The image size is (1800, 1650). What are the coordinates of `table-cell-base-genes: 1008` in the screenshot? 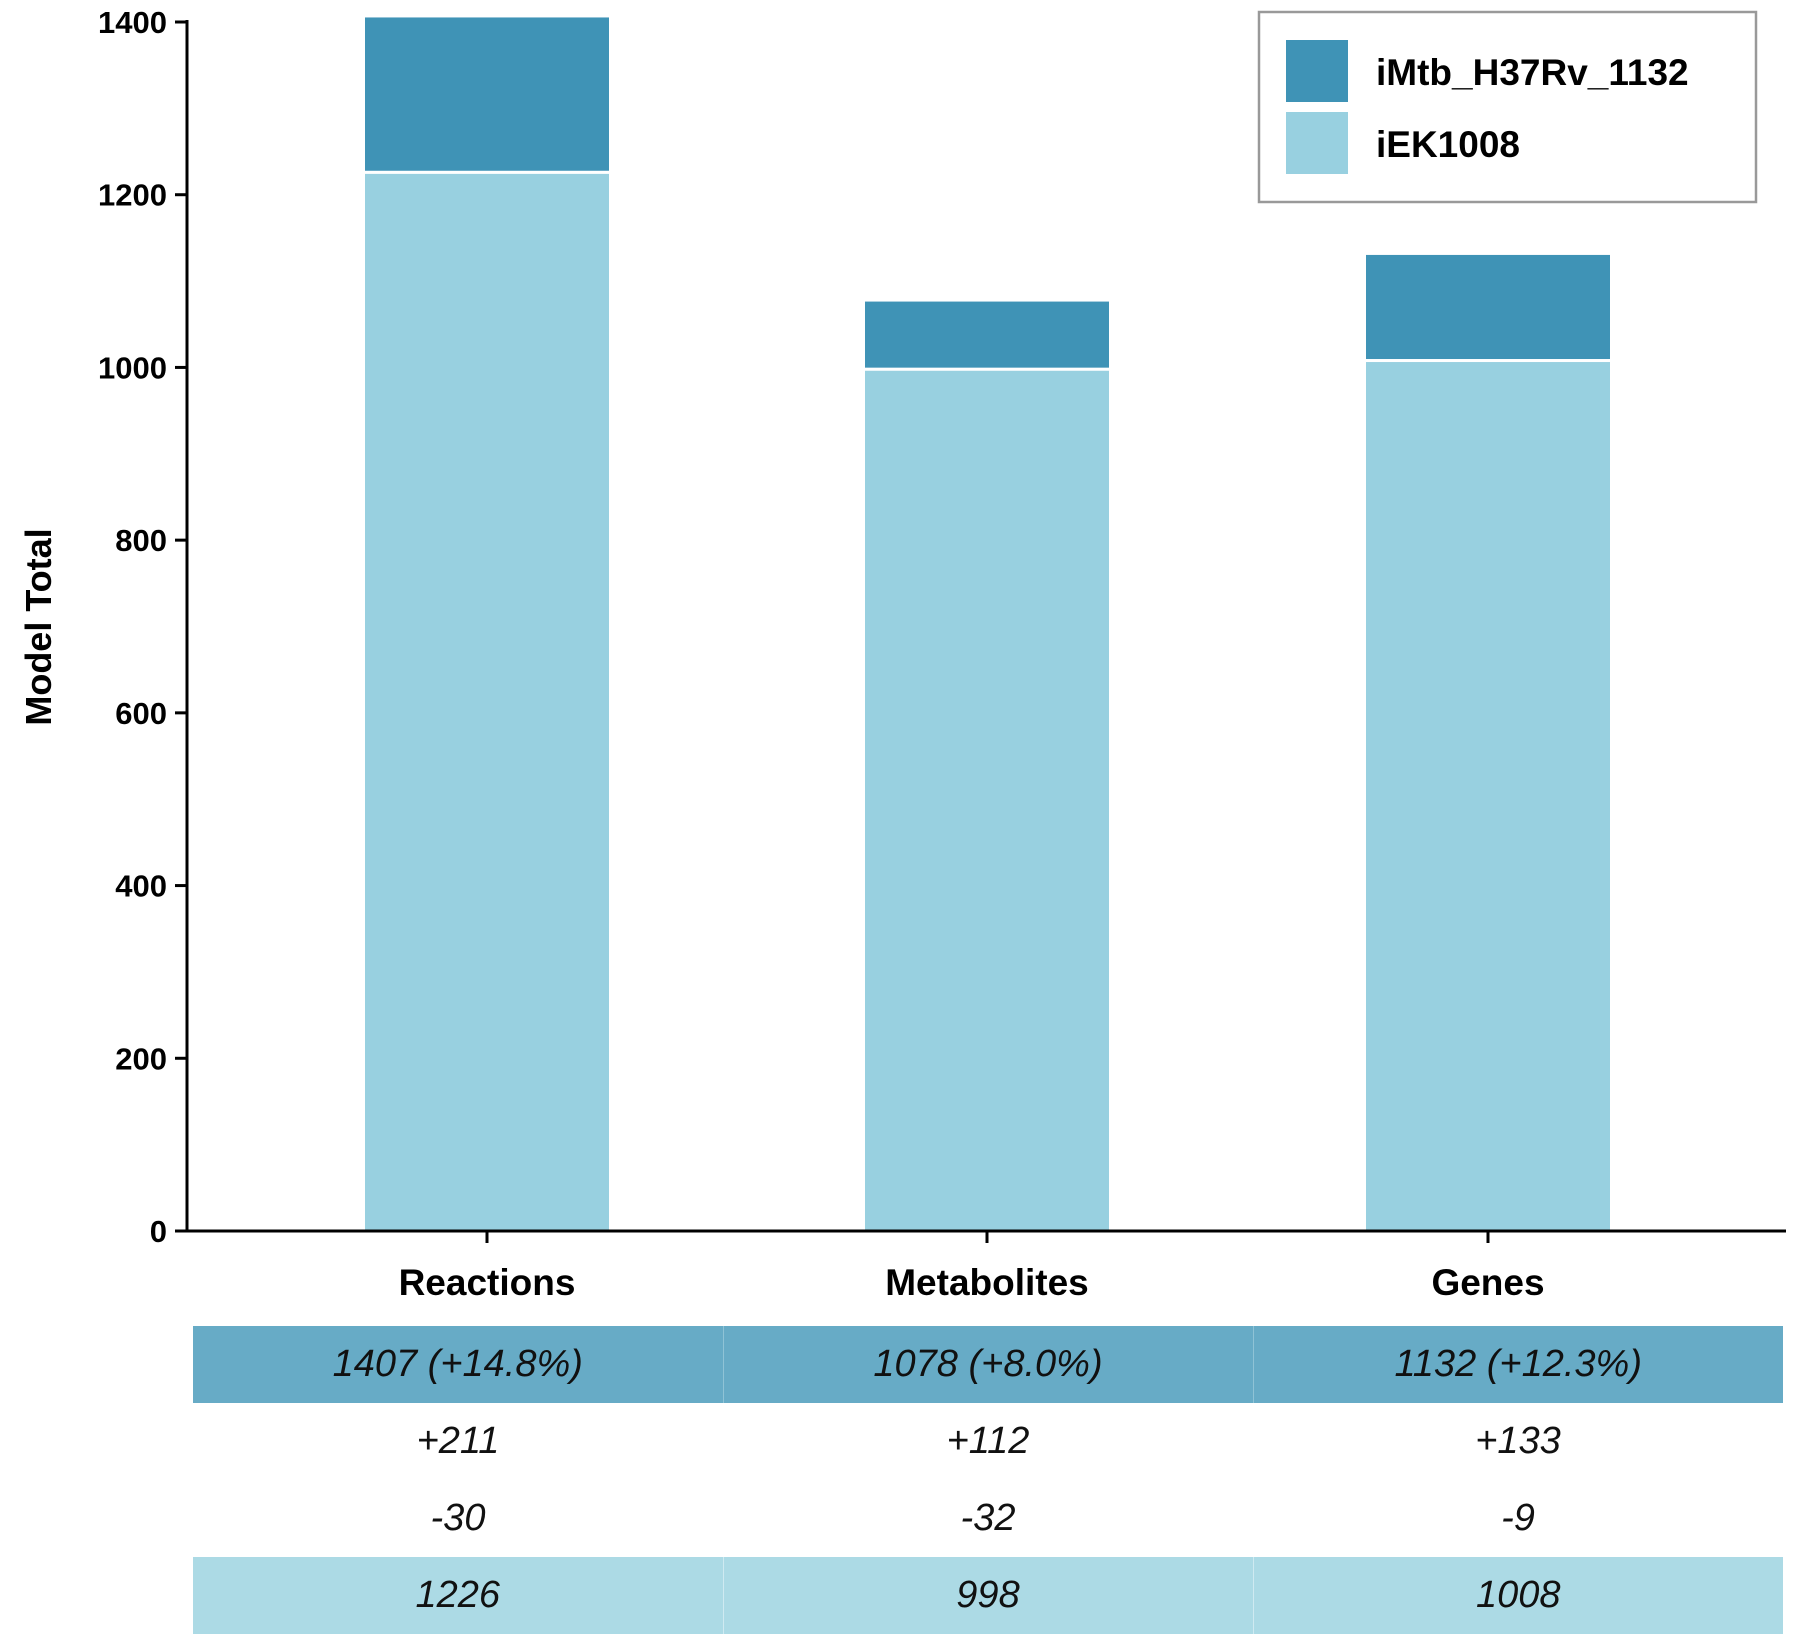 It's located at (1517, 1595).